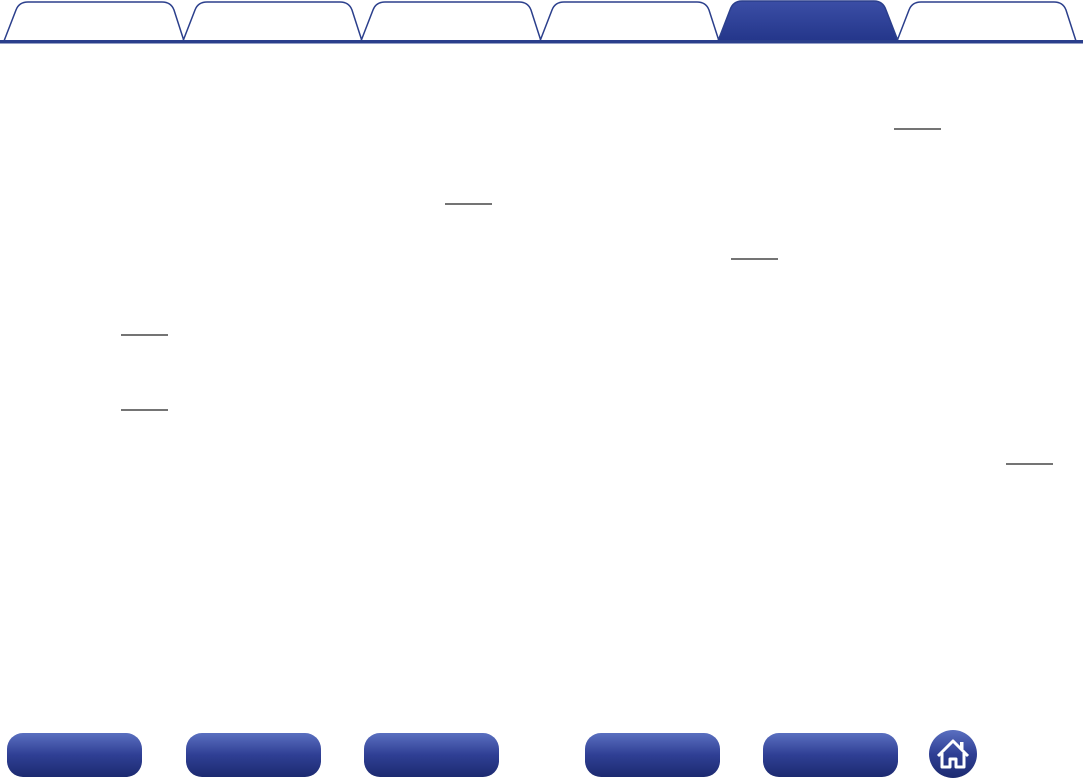  I want to click on tab-active, so click(808, 21).